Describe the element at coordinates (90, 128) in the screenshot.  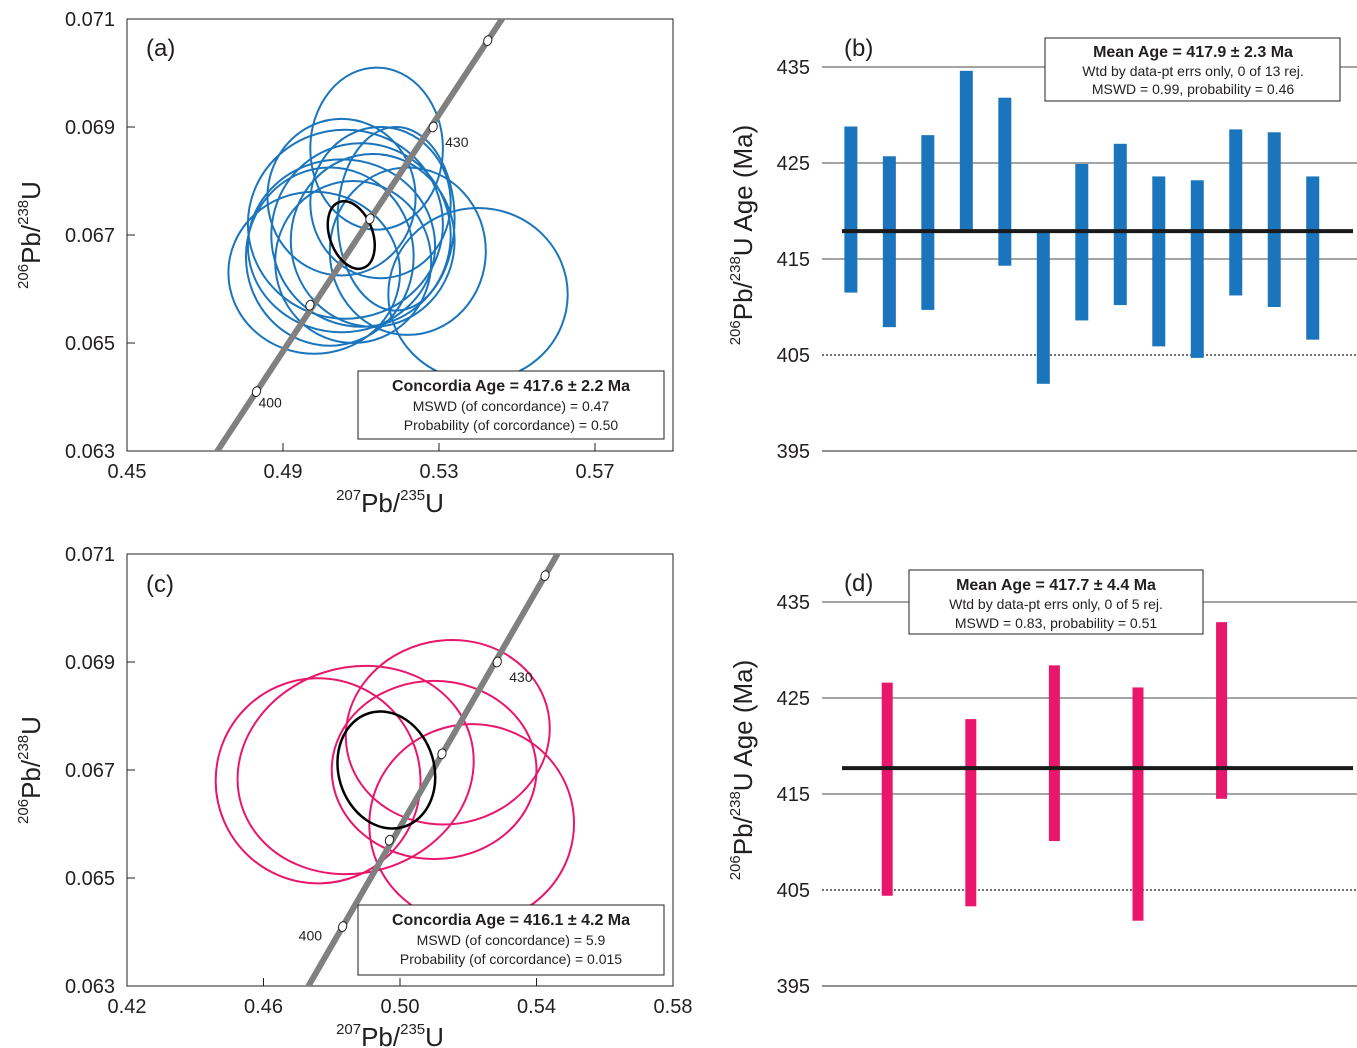
I see `y-tick-label: 0.069` at that location.